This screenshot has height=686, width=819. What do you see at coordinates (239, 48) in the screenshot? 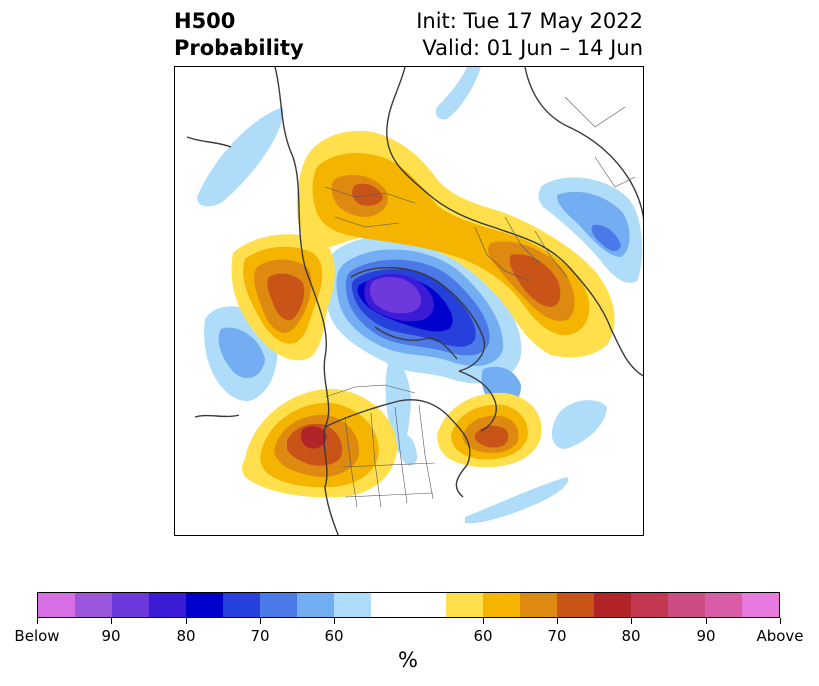
I see `title-product: Probability` at bounding box center [239, 48].